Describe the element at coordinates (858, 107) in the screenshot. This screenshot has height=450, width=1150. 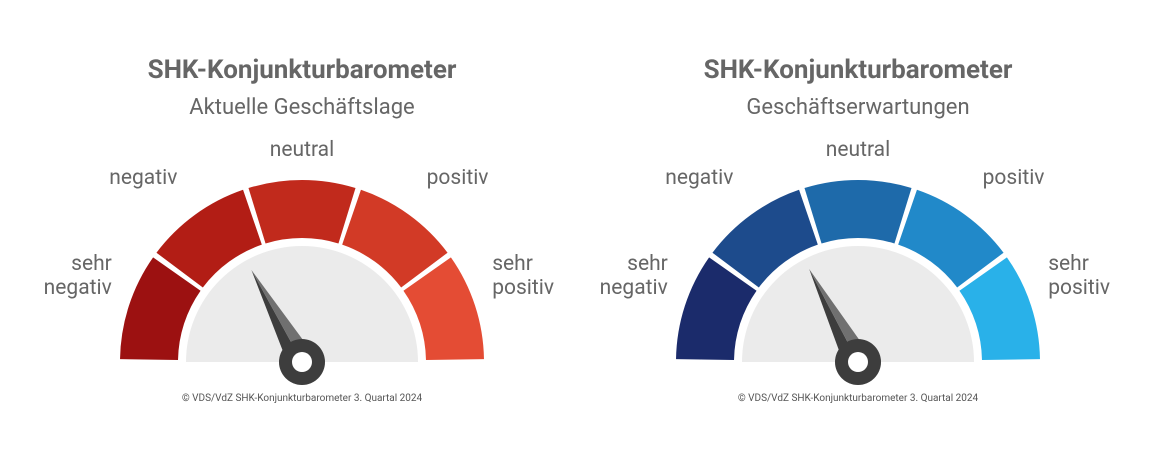
I see `chart-subtitle: Geschäftserwartungen` at that location.